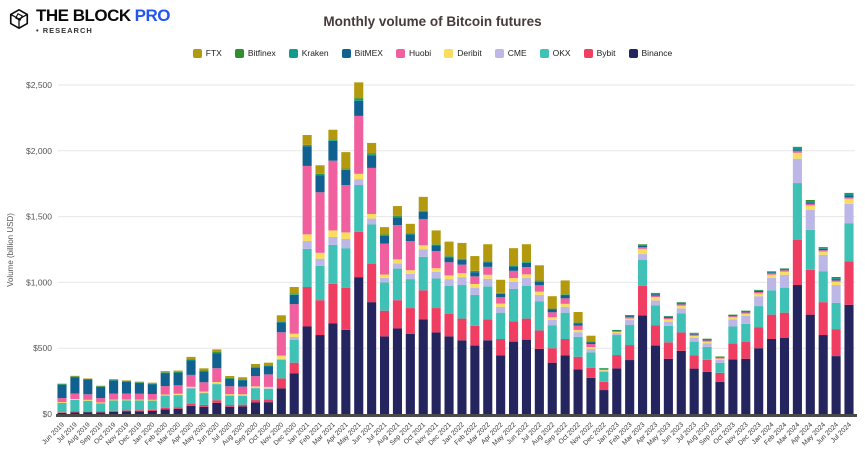 Image resolution: width=865 pixels, height=470 pixels. I want to click on legend-item-okx: OKX, so click(555, 53).